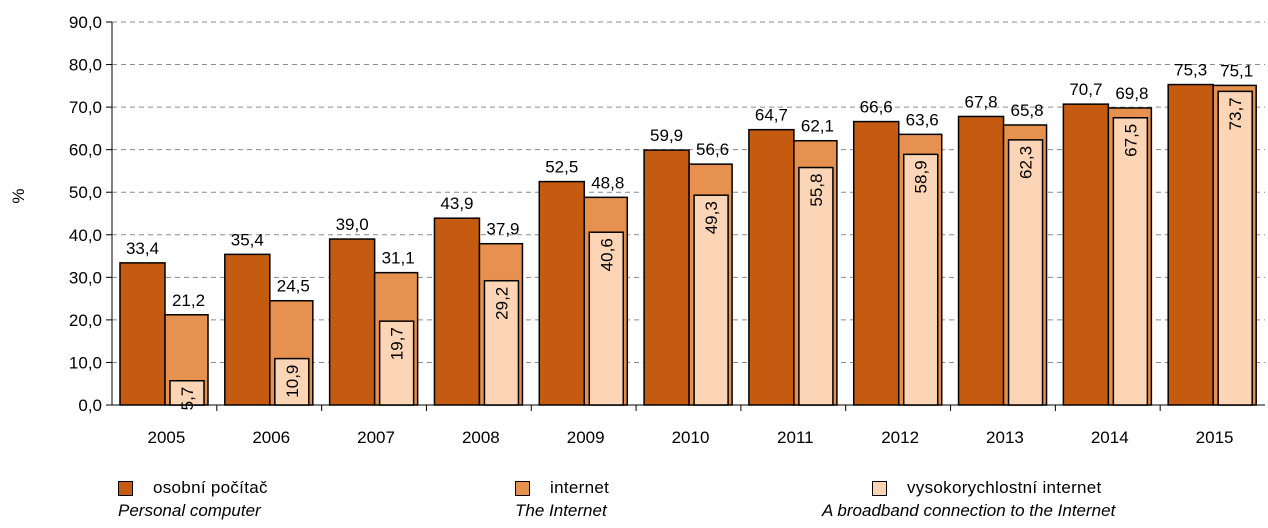 The height and width of the screenshot is (528, 1268). I want to click on y-tick-label: 0,0, so click(90, 405).